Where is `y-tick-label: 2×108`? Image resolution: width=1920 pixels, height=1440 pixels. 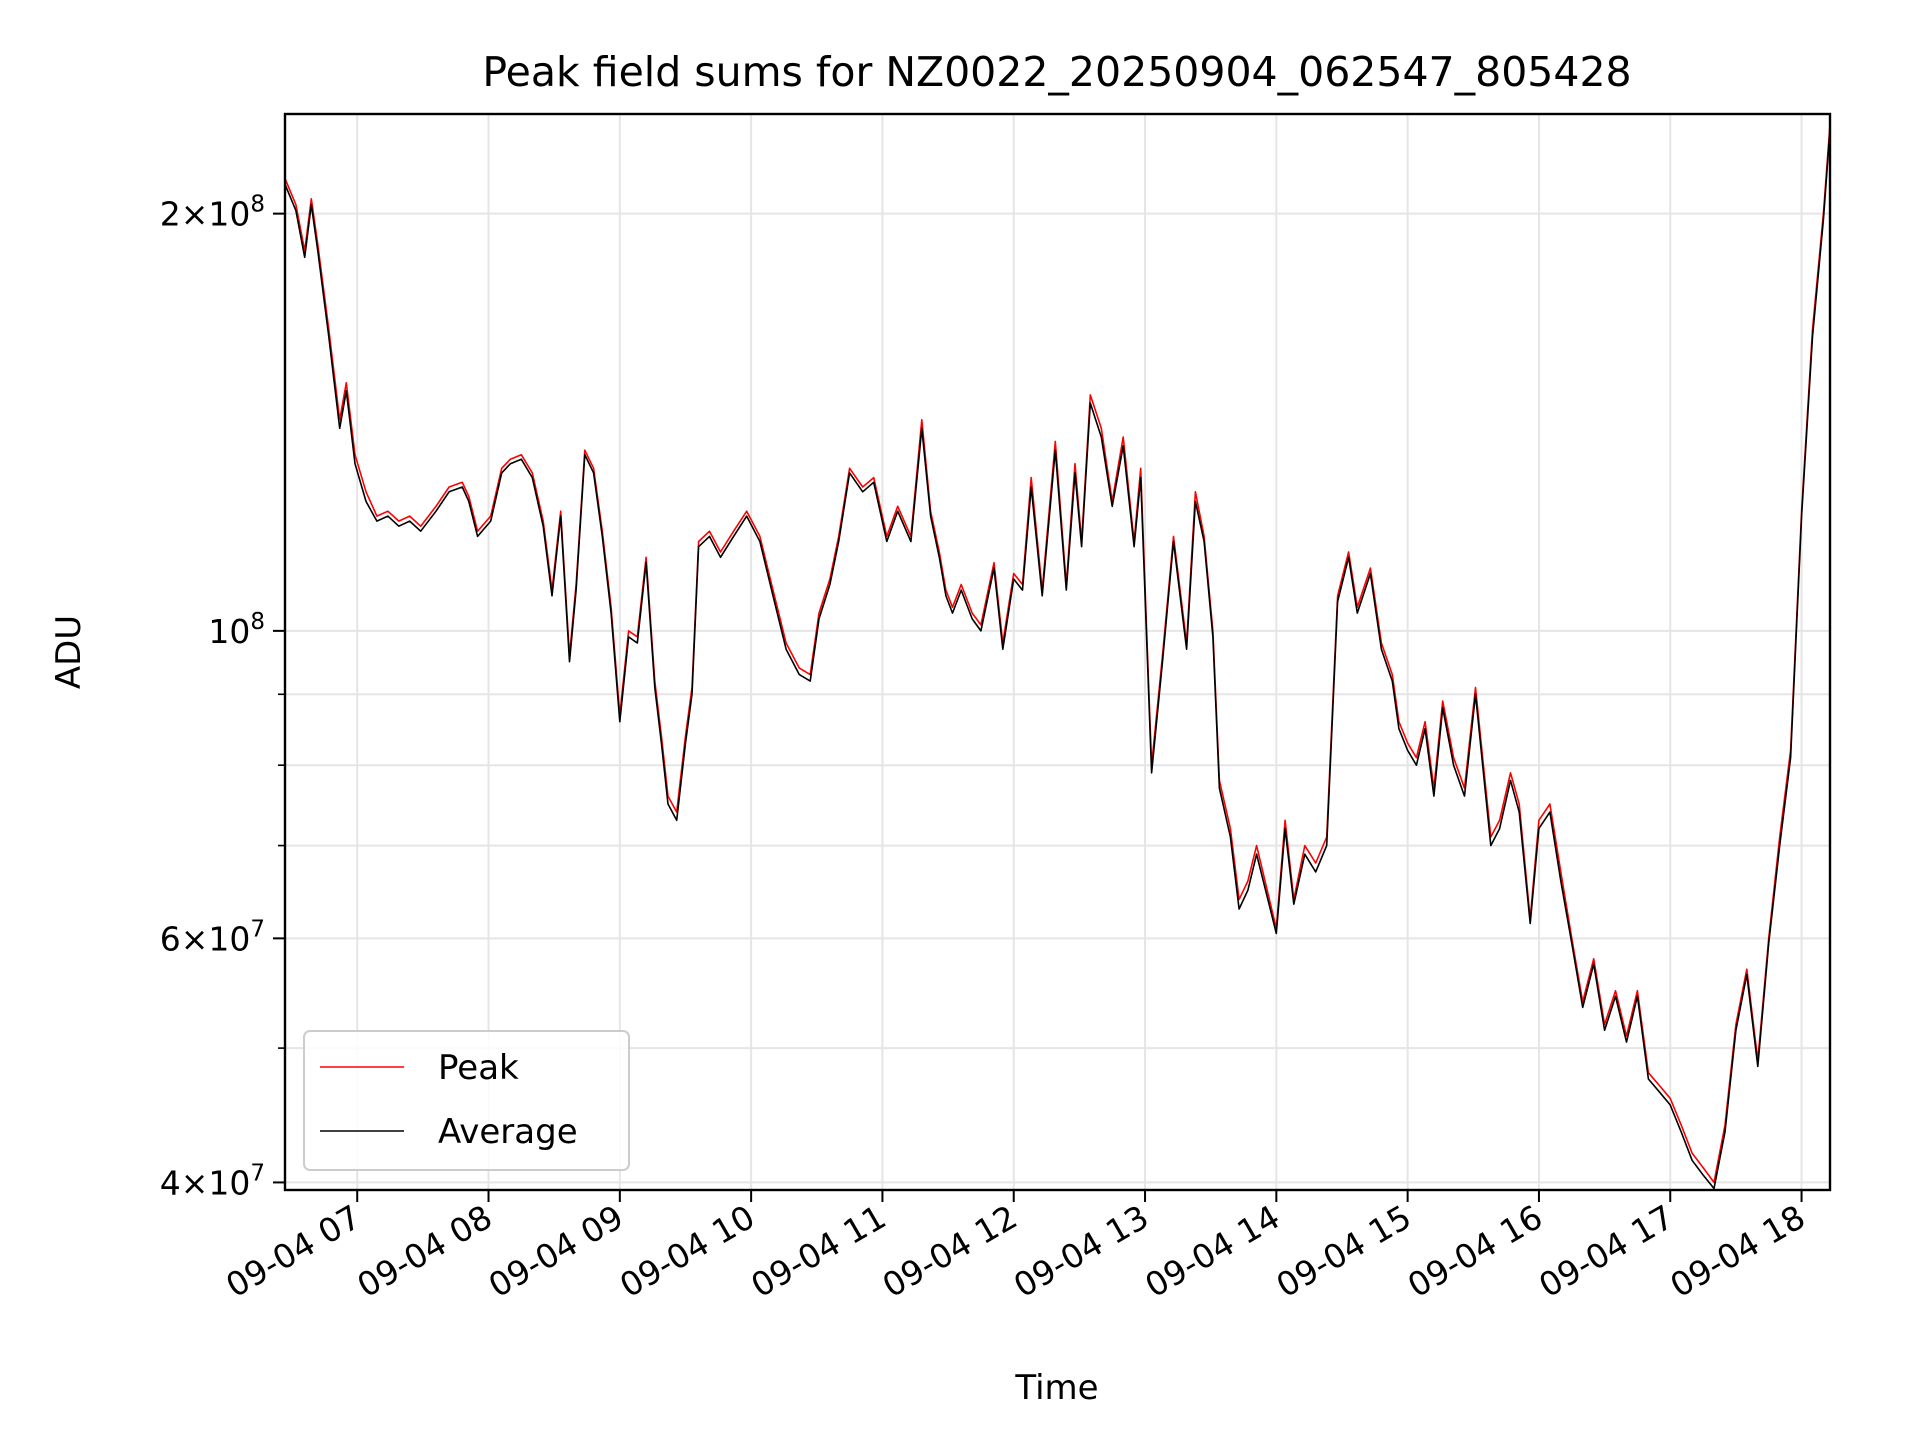 y-tick-label: 2×108 is located at coordinates (212, 213).